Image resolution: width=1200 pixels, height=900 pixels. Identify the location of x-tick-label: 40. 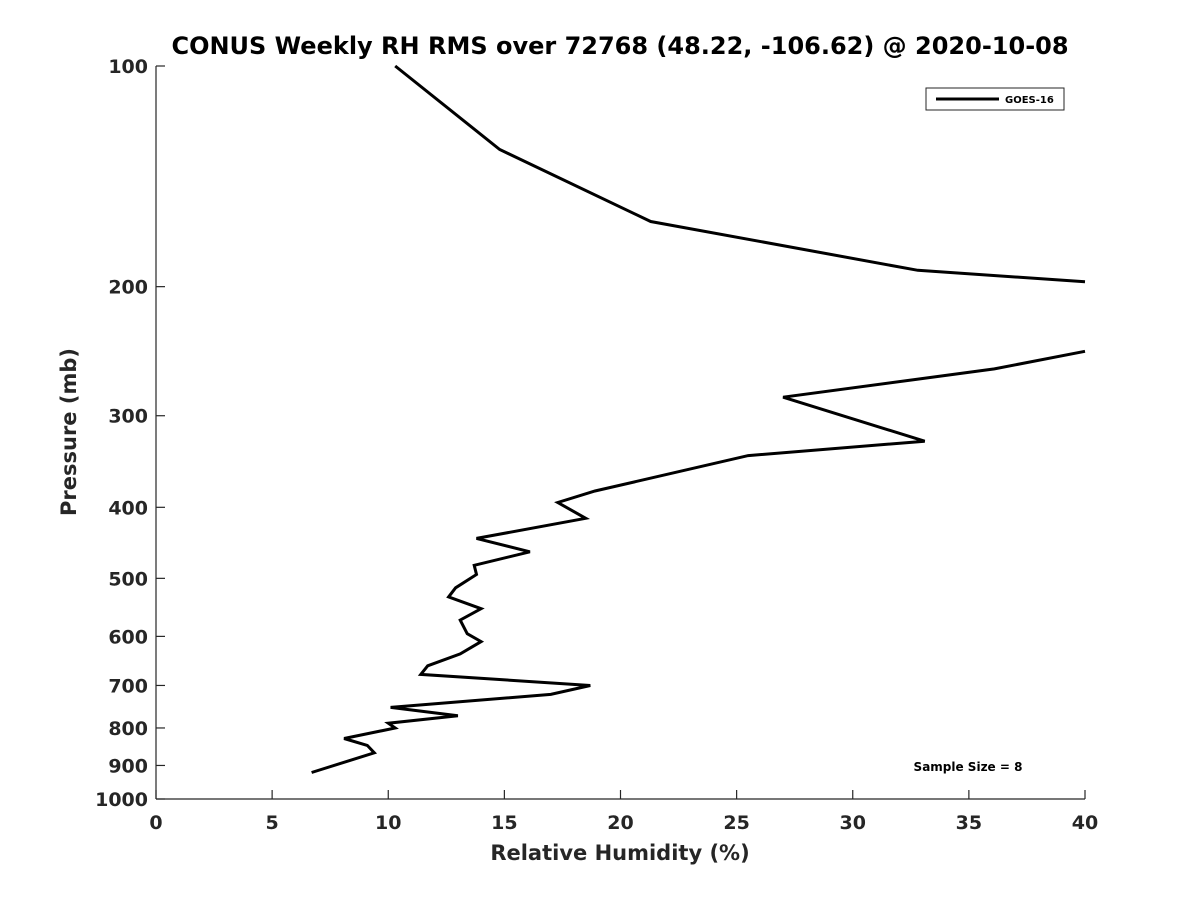
(1085, 823).